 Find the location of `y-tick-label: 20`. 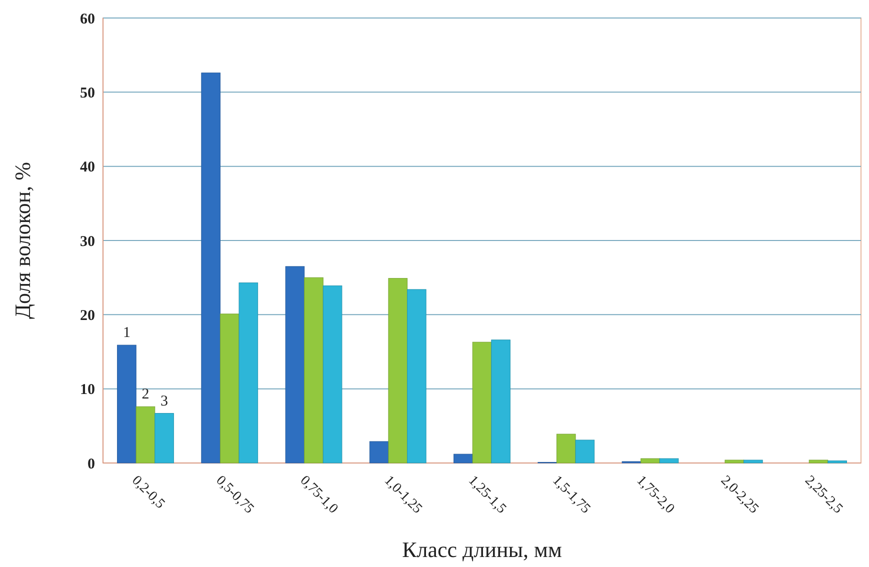

y-tick-label: 20 is located at coordinates (87, 316).